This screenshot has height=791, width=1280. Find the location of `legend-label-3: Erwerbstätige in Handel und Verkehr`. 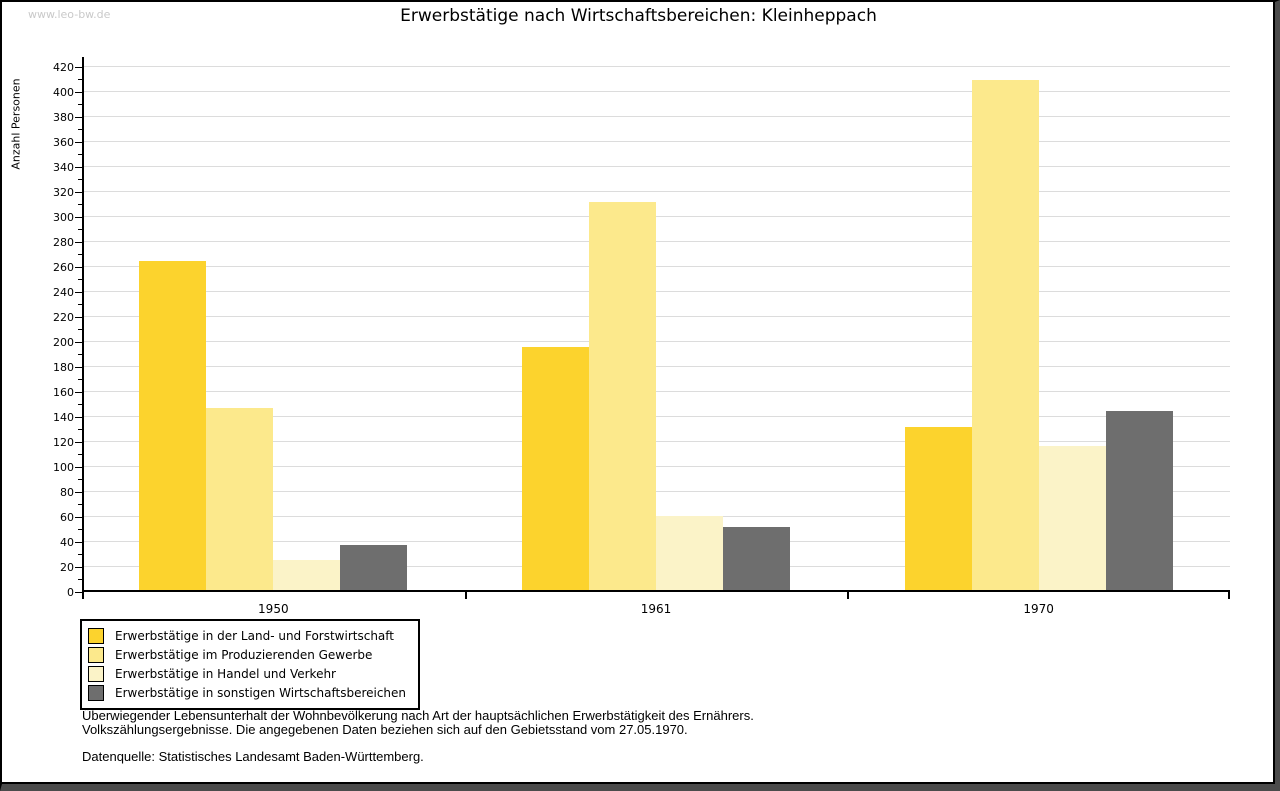

legend-label-3: Erwerbstätige in Handel und Verkehr is located at coordinates (225, 674).